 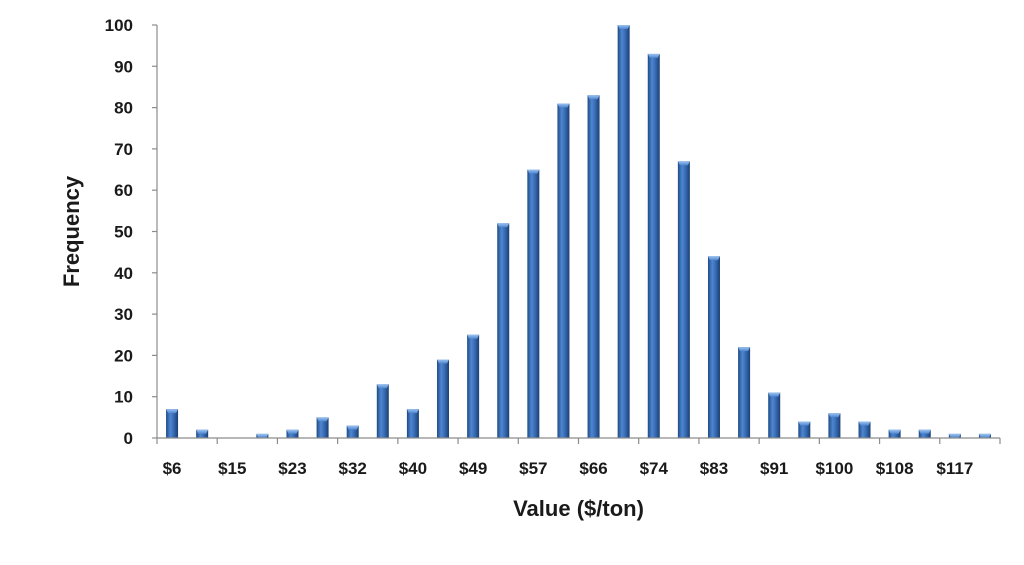 I want to click on y-tick-label: 50, so click(x=123, y=232).